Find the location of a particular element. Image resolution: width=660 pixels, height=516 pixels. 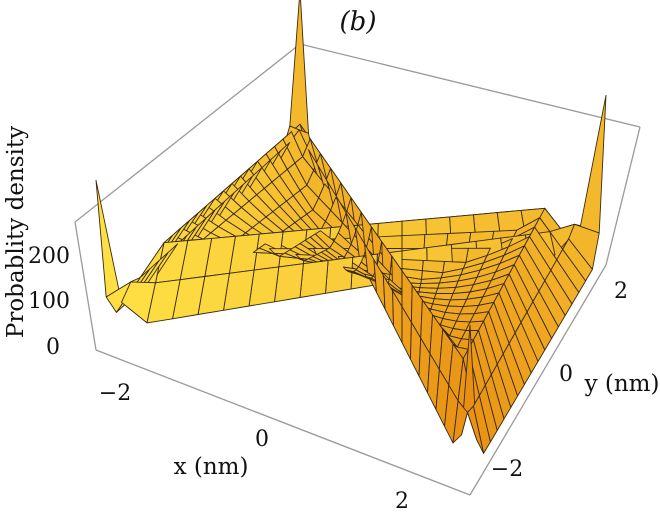

x-tick-label: −2 is located at coordinates (115, 393).